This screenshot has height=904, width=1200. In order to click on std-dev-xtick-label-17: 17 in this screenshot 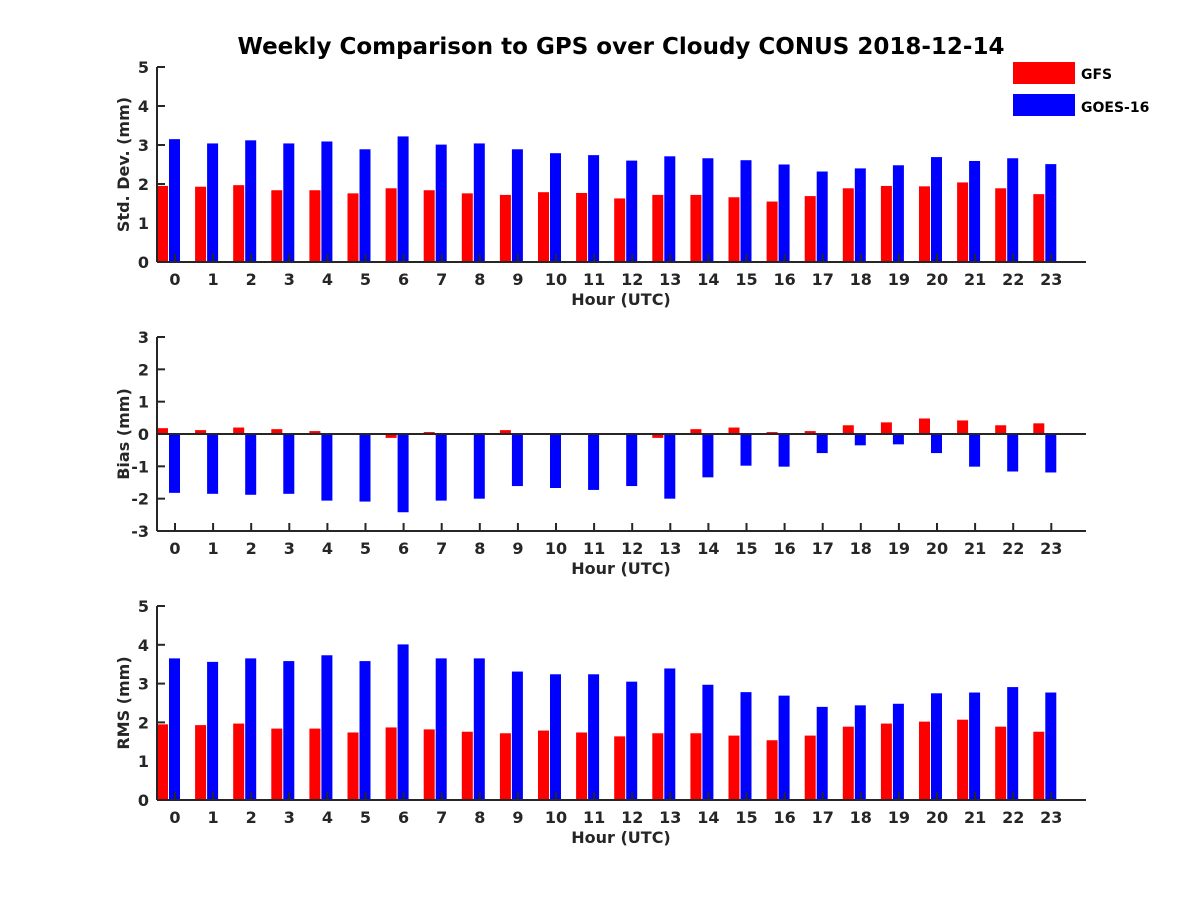, I will do `click(823, 279)`.